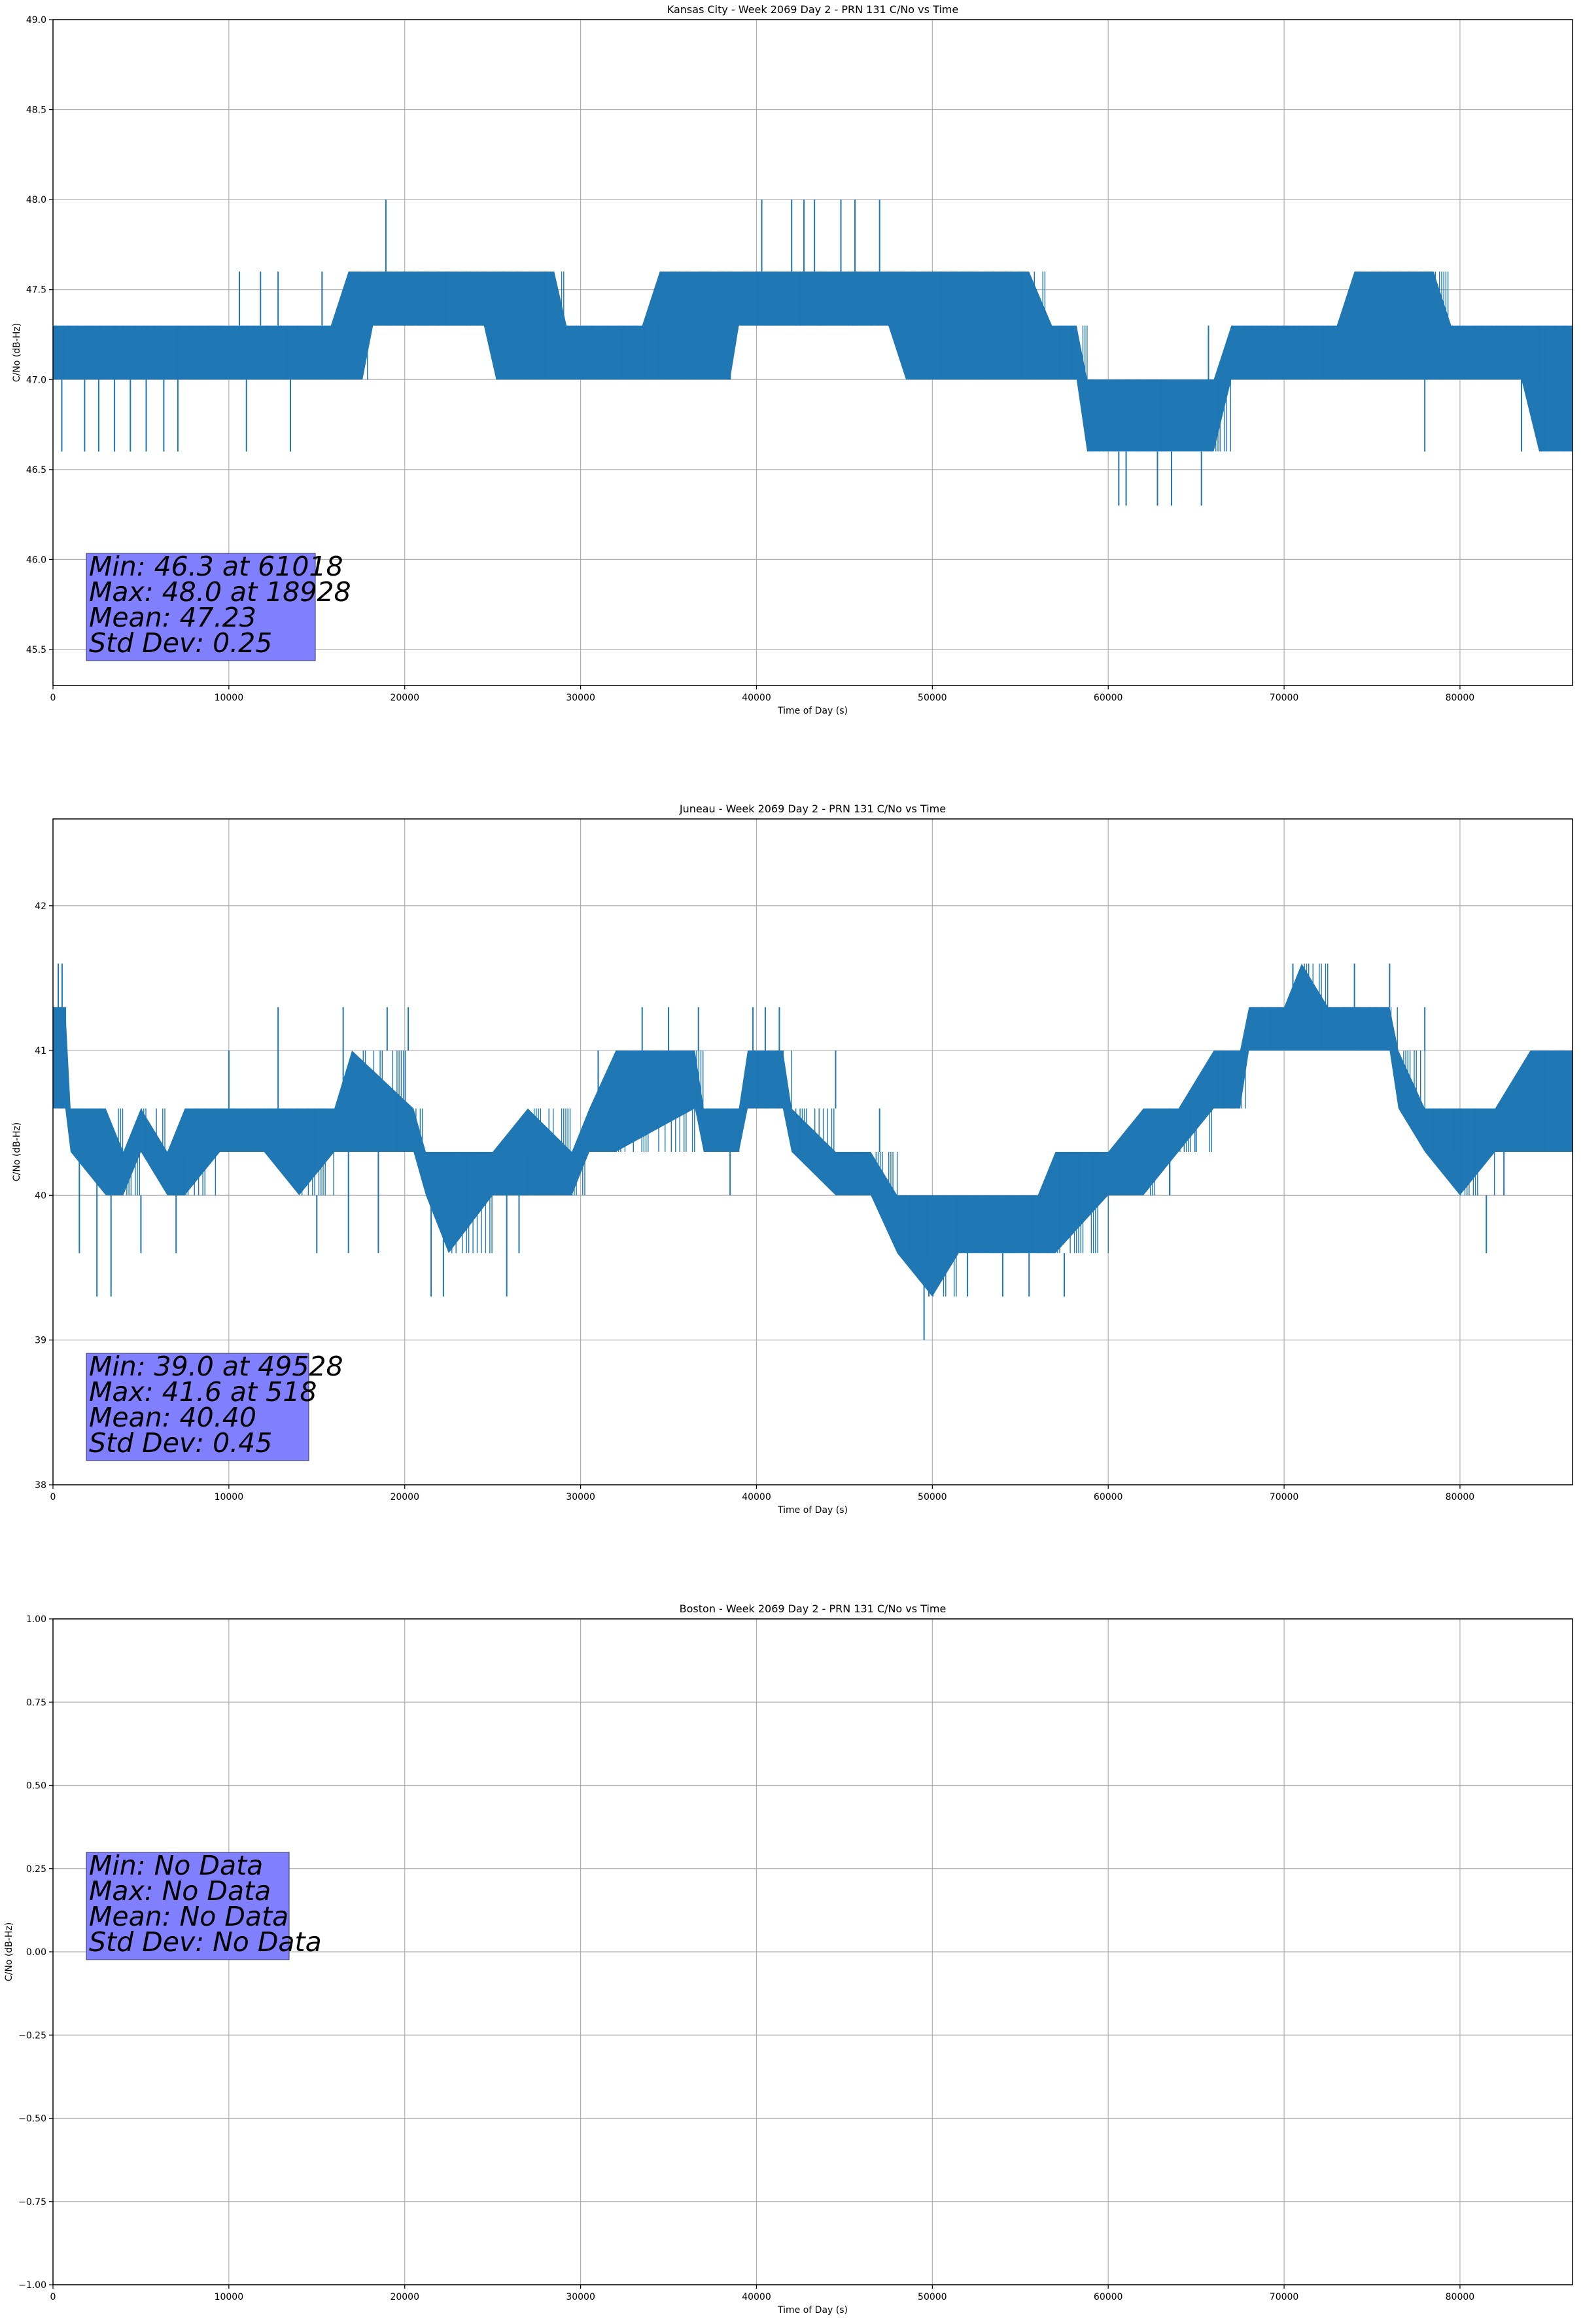 The image size is (1583, 2324). Describe the element at coordinates (172, 1418) in the screenshot. I see `stats-line: Mean: 40.40` at that location.